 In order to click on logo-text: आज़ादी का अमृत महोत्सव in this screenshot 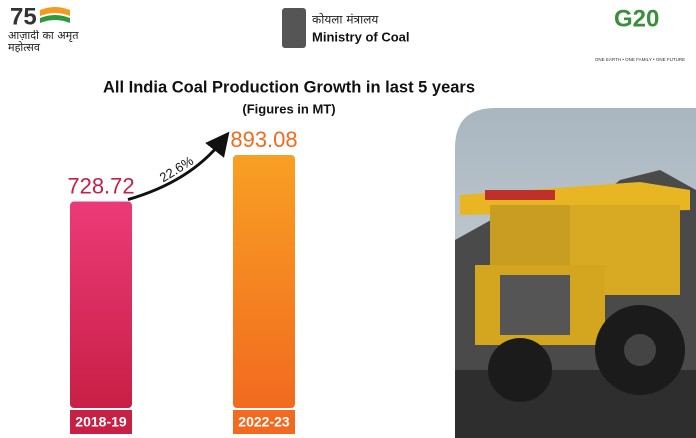, I will do `click(43, 42)`.